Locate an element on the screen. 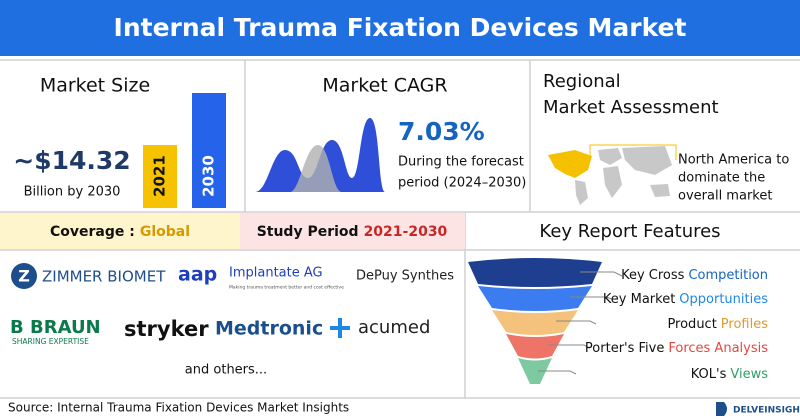 The image size is (800, 420). feature-item: Key Cross Competition is located at coordinates (694, 275).